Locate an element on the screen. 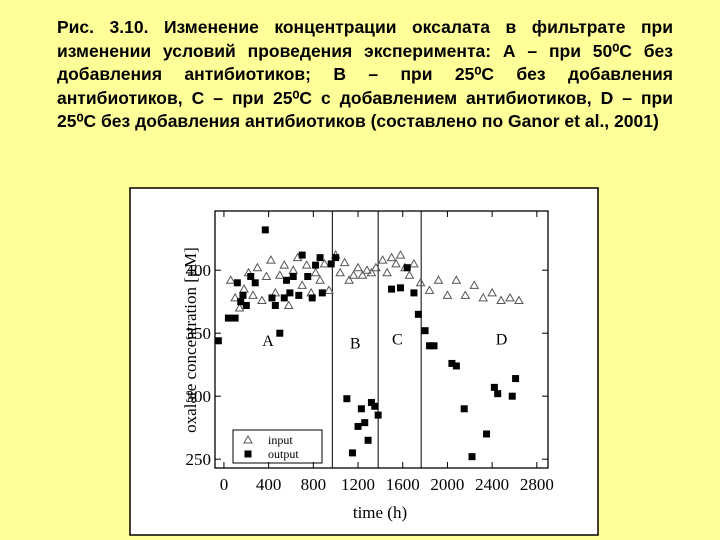  legend-marker is located at coordinates (248, 439).